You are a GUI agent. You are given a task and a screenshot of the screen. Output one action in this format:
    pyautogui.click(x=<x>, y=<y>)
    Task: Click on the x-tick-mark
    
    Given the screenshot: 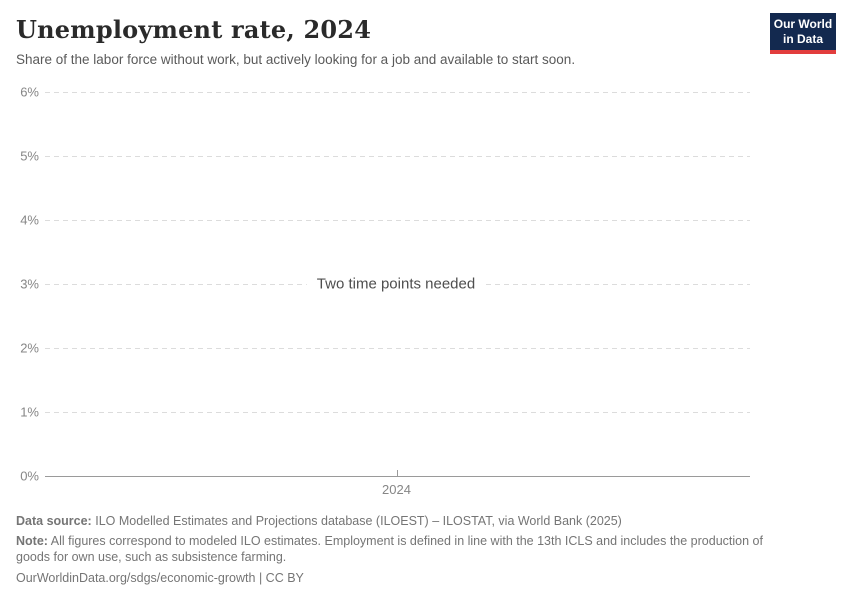 What is the action you would take?
    pyautogui.click(x=397, y=473)
    